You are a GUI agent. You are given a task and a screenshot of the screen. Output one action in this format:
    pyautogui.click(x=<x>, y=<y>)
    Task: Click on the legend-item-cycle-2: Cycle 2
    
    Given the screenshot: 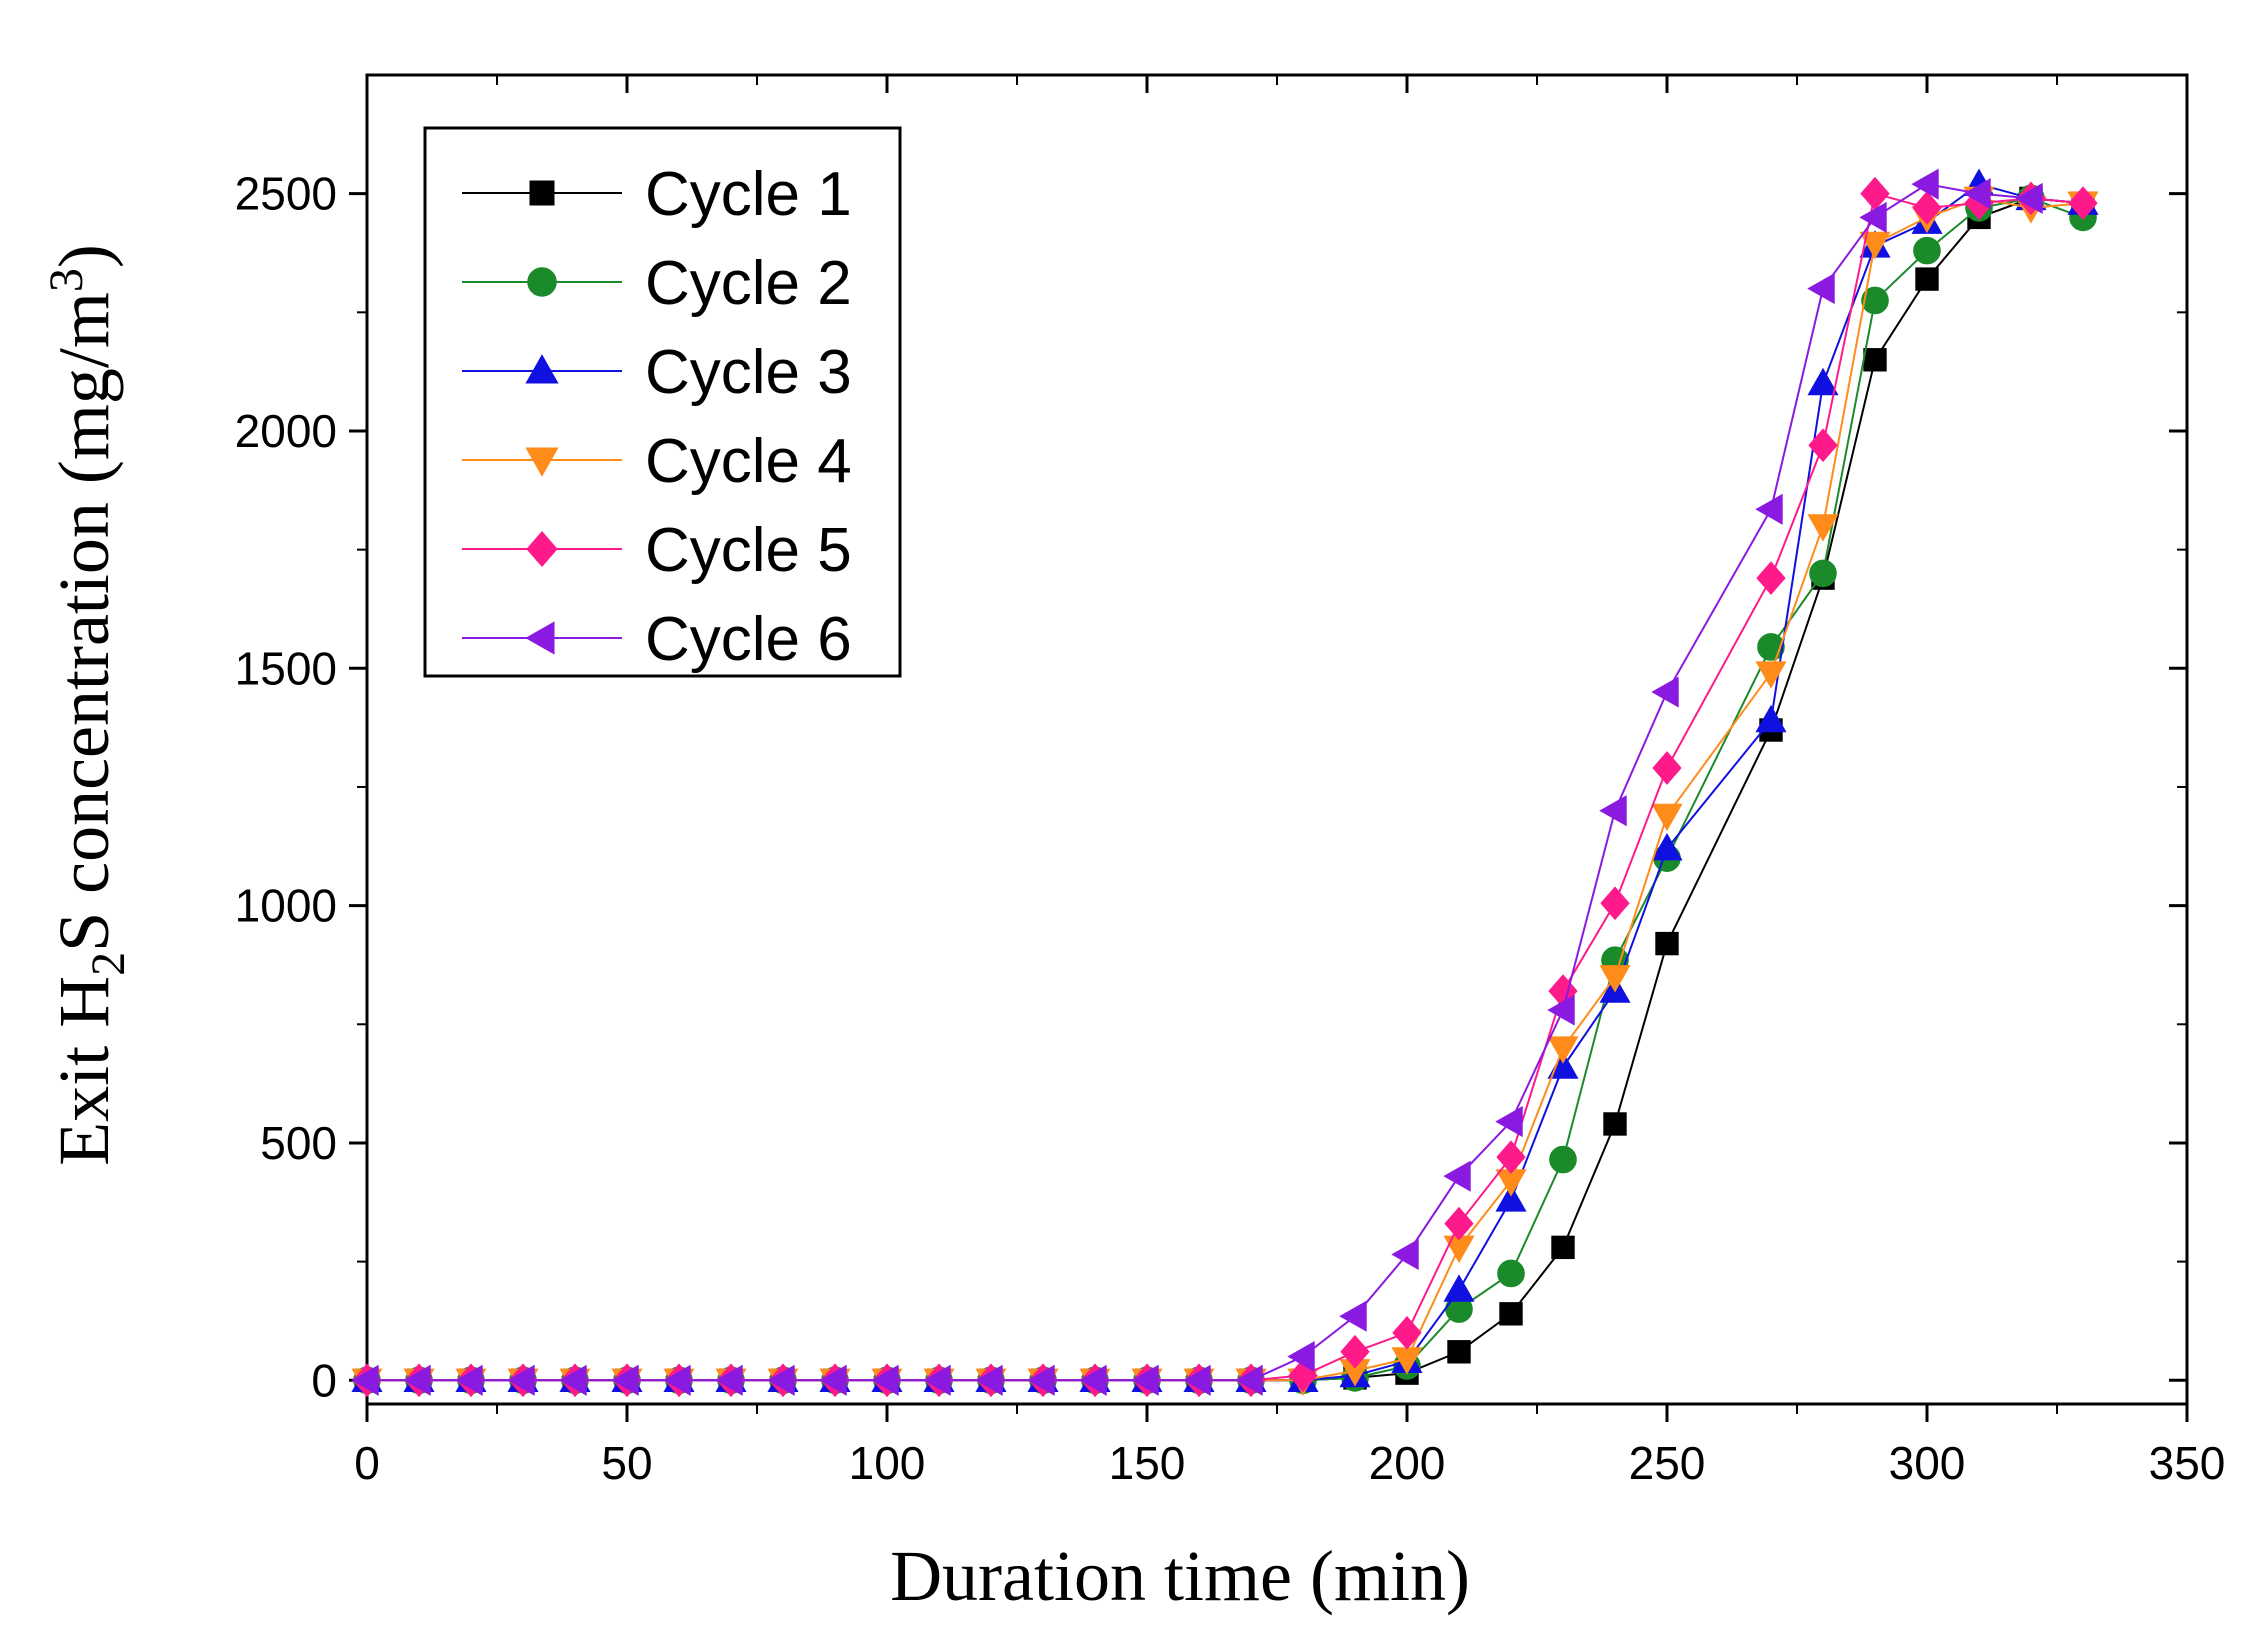 What is the action you would take?
    pyautogui.click(x=657, y=283)
    